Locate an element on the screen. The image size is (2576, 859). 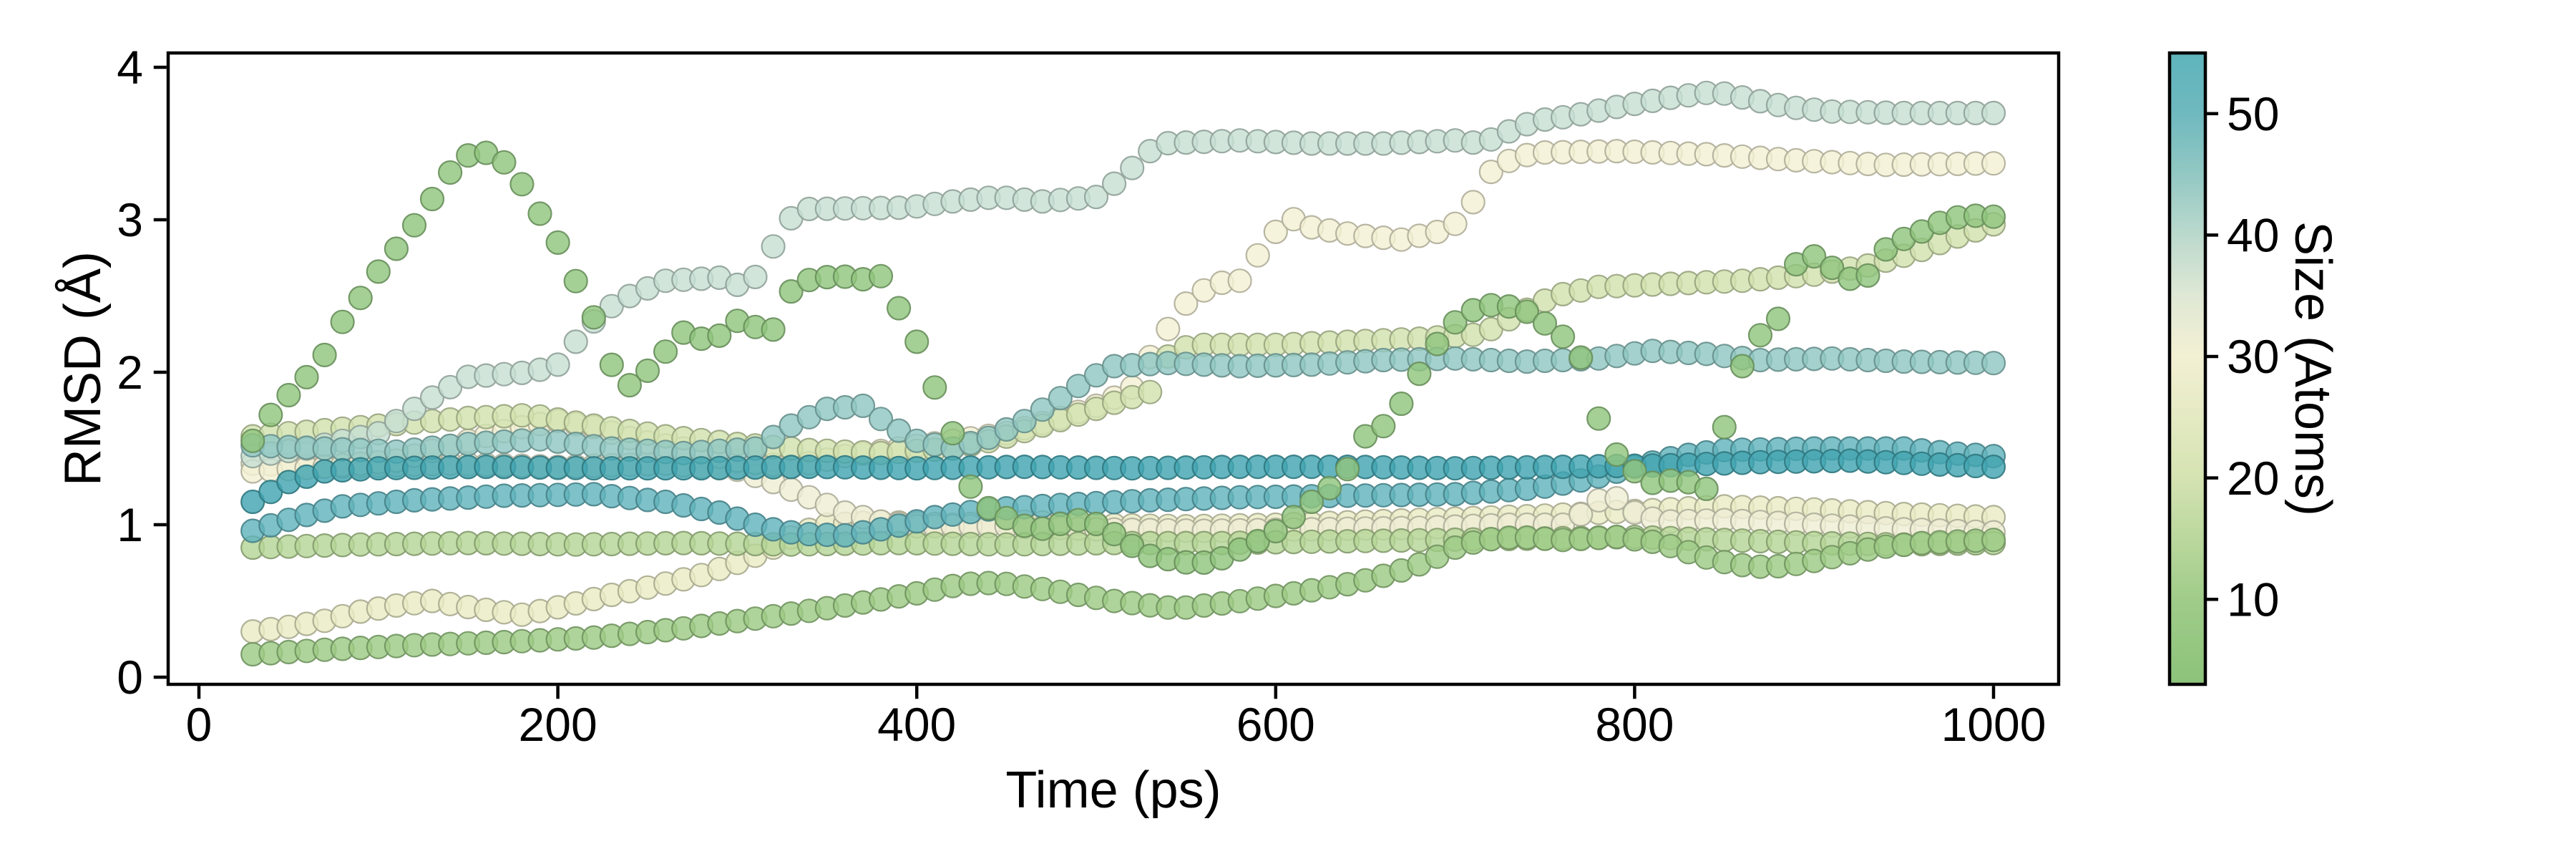
x-tick-label: 400 is located at coordinates (916, 724).